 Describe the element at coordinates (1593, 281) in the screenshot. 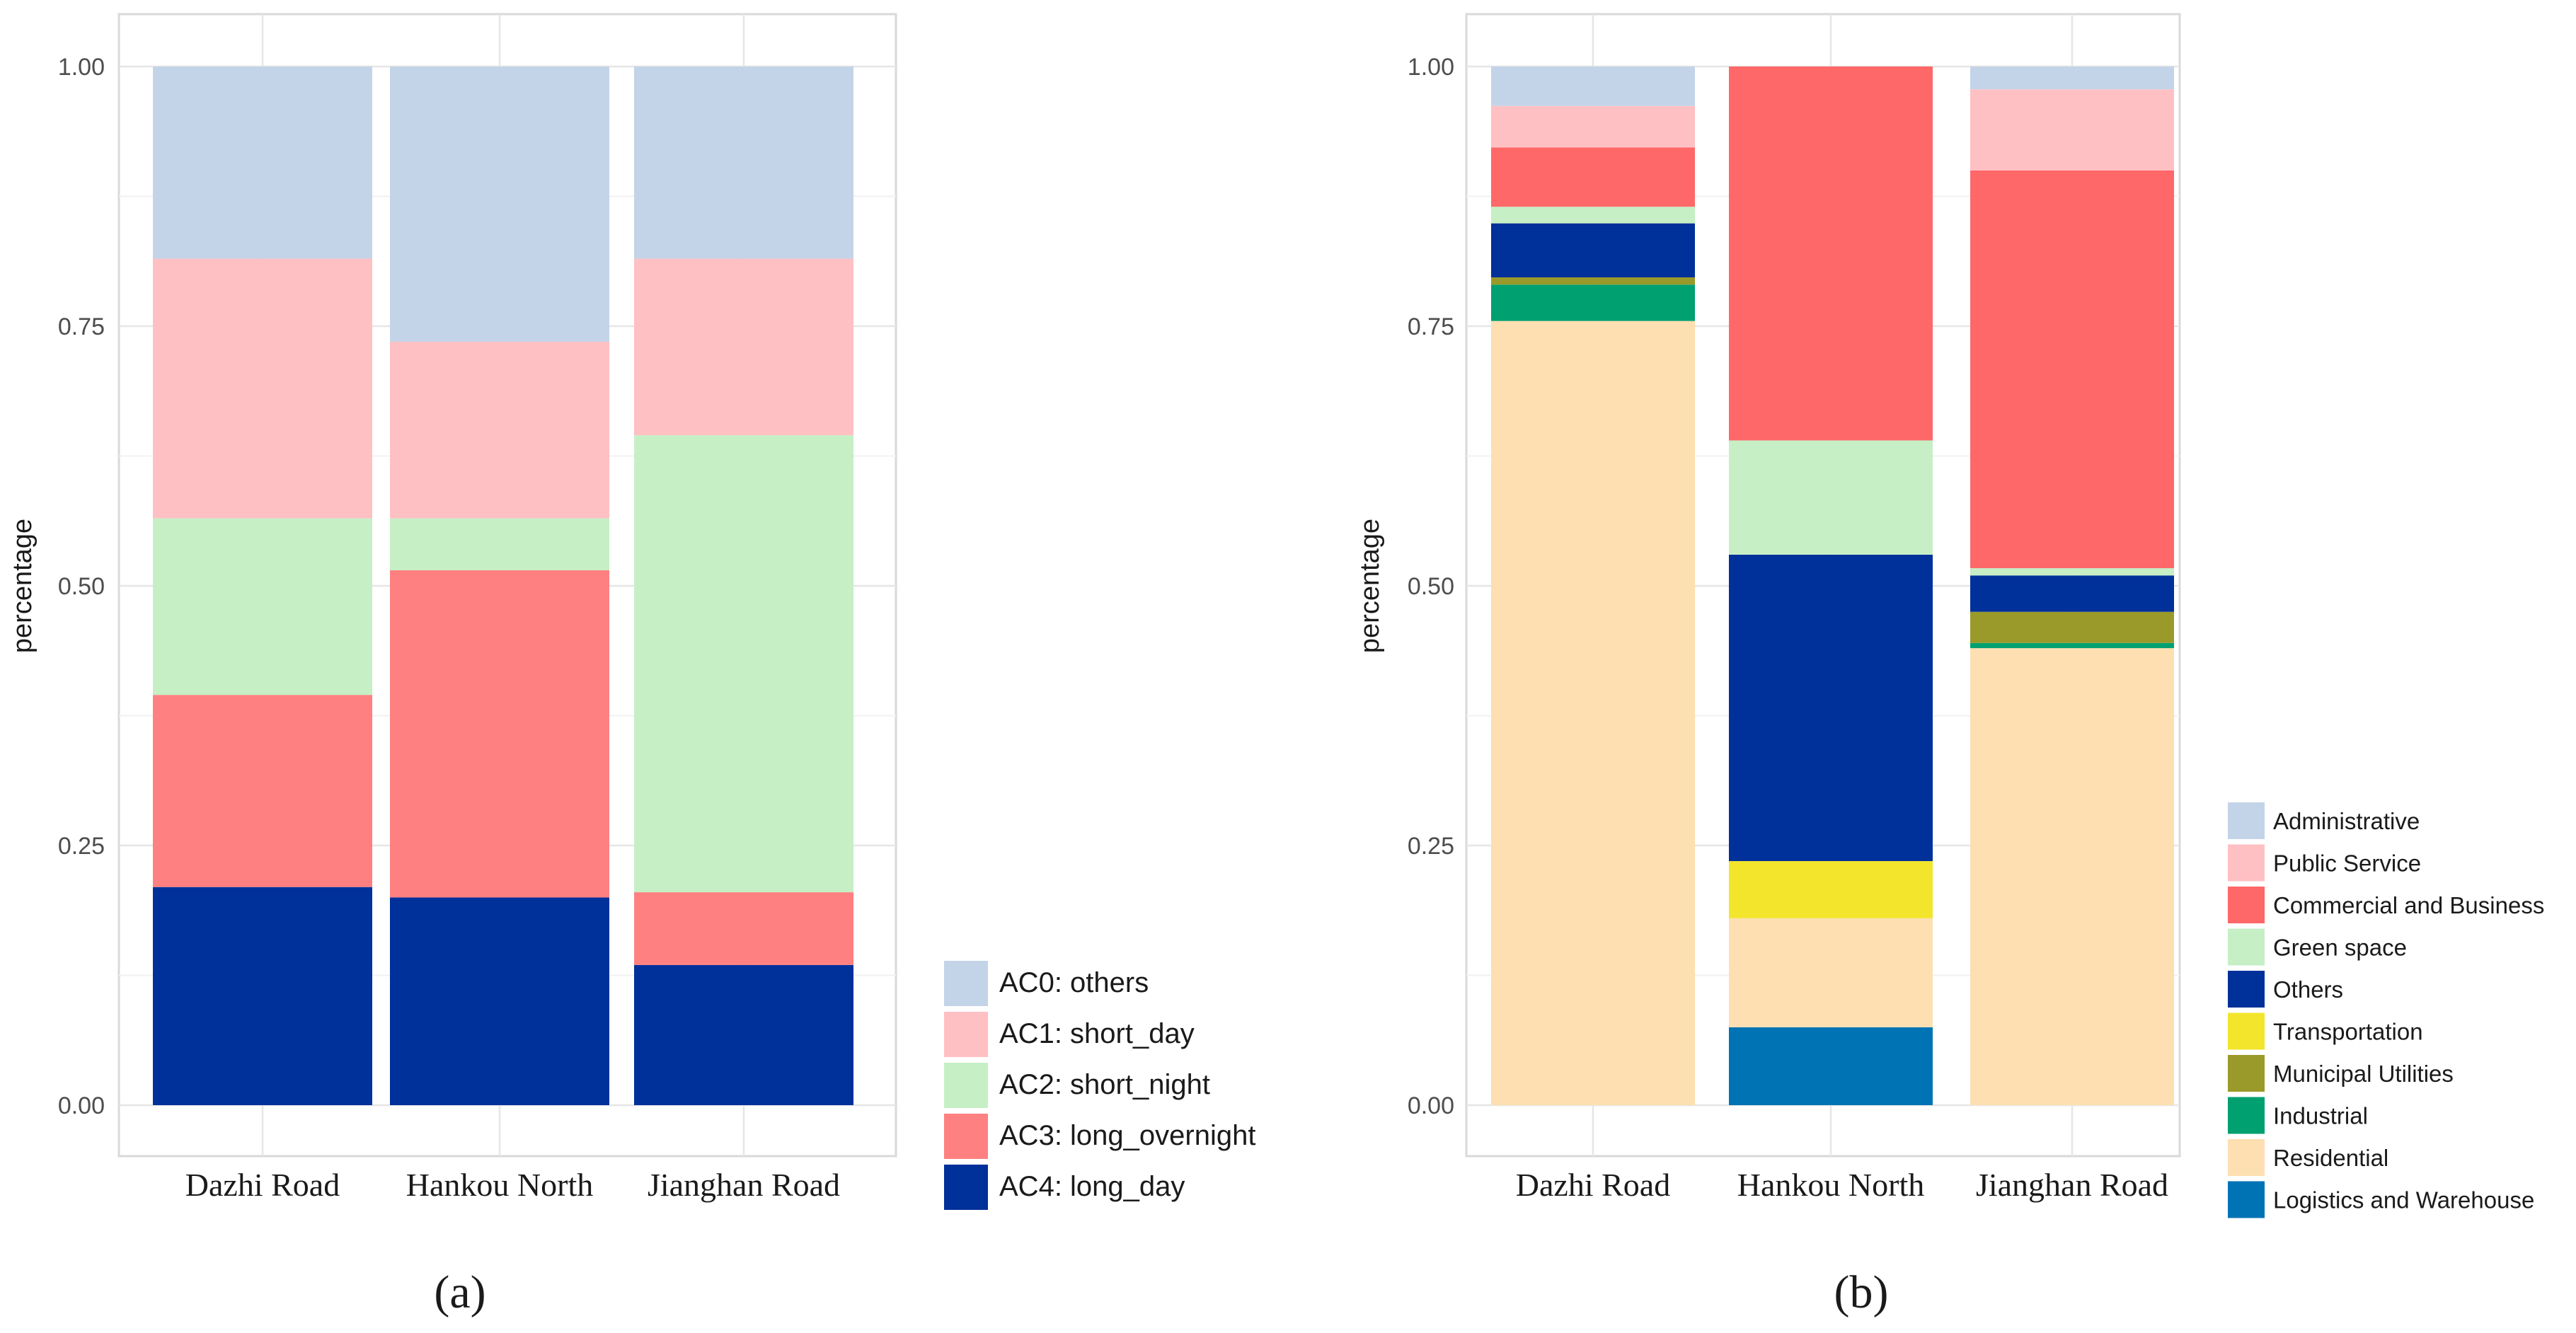

I see `bar-dazhi-road-municipal-utilities` at that location.